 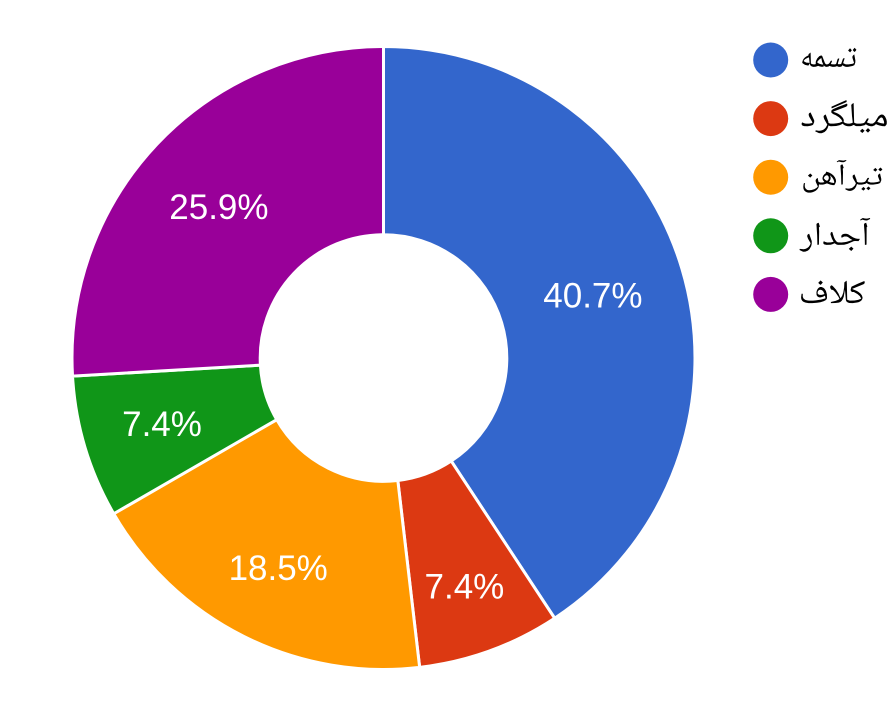 I want to click on svg-text: 18.5%, so click(x=278, y=568).